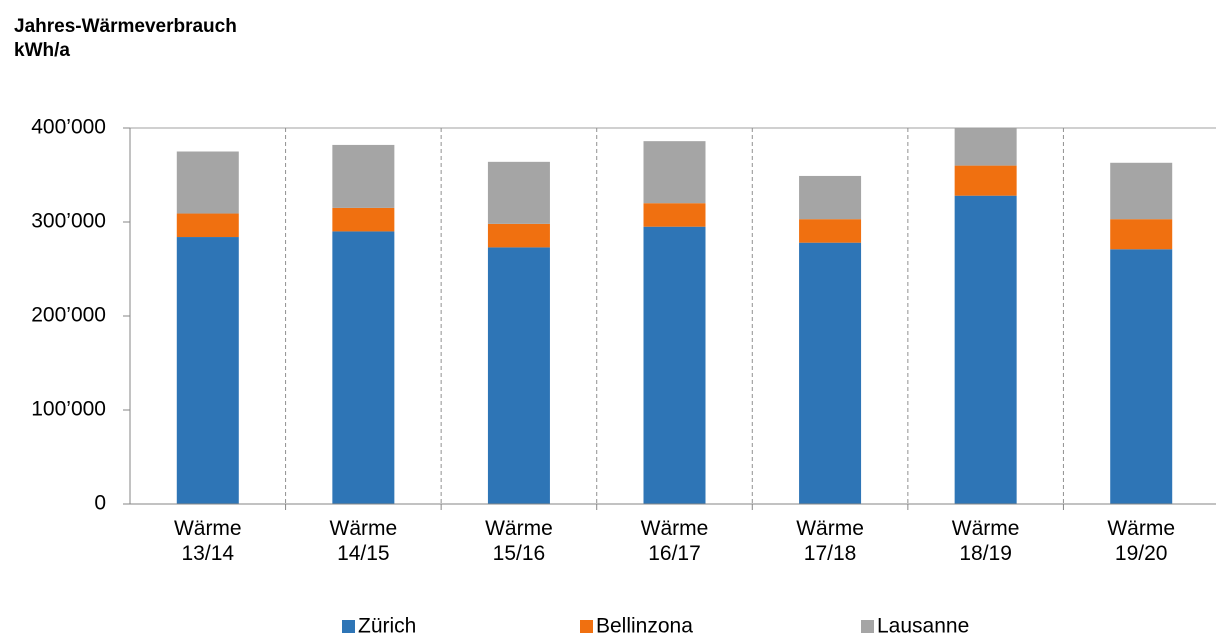 This screenshot has width=1216, height=637. What do you see at coordinates (68, 127) in the screenshot?
I see `y-tick-label: 400’000` at bounding box center [68, 127].